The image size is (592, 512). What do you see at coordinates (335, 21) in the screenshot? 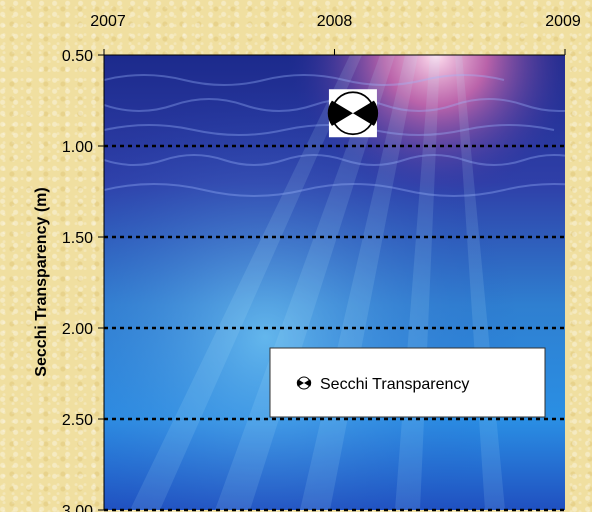
I see `x-tick-label: 2008` at bounding box center [335, 21].